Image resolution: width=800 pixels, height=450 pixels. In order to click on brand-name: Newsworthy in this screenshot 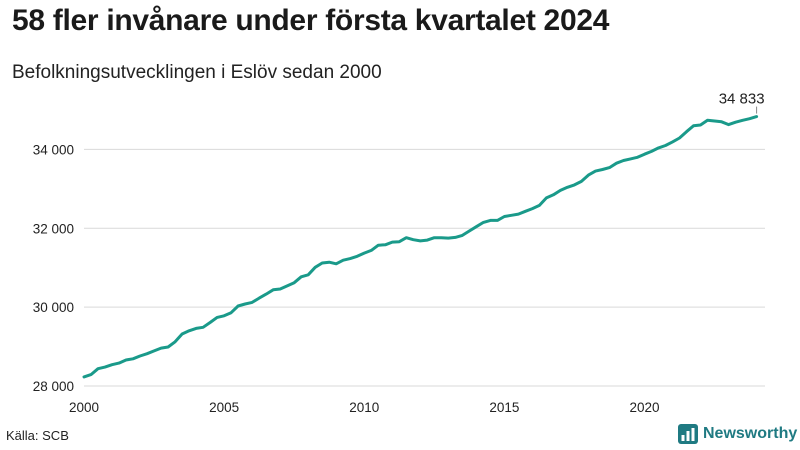, I will do `click(750, 433)`.